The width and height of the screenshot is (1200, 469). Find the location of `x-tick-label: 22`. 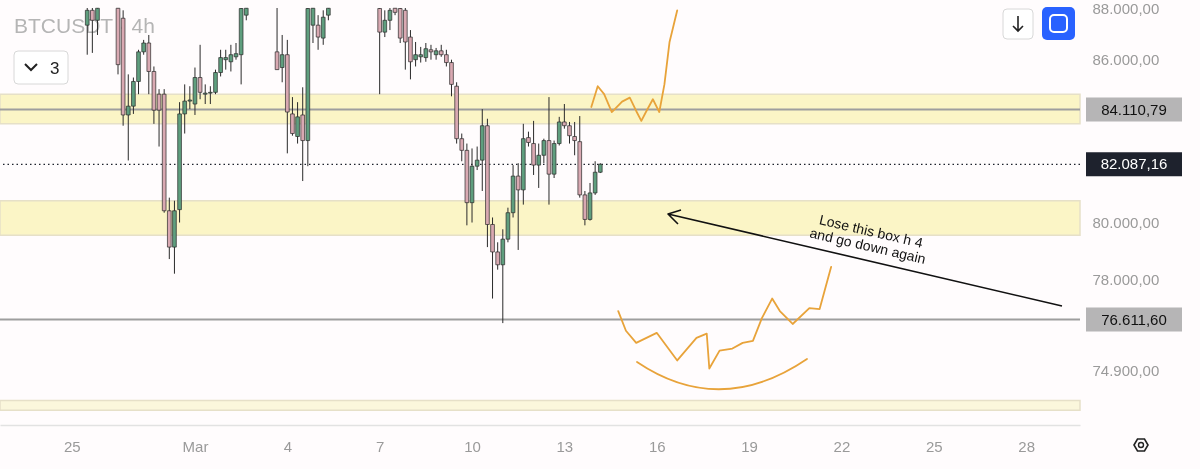

x-tick-label: 22 is located at coordinates (842, 446).